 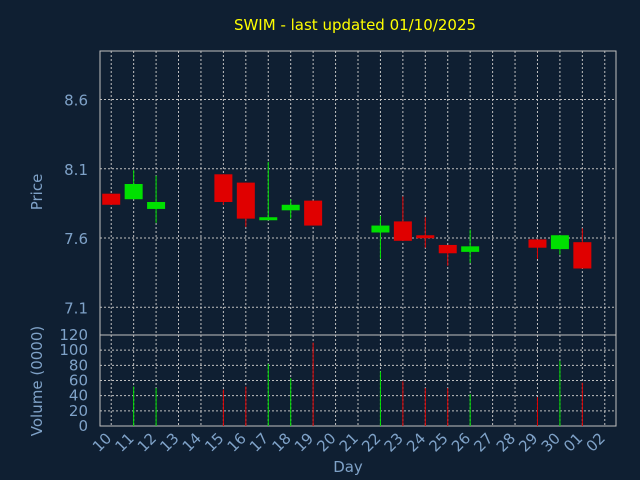 What do you see at coordinates (76, 100) in the screenshot?
I see `price-tick-label: 8.6` at bounding box center [76, 100].